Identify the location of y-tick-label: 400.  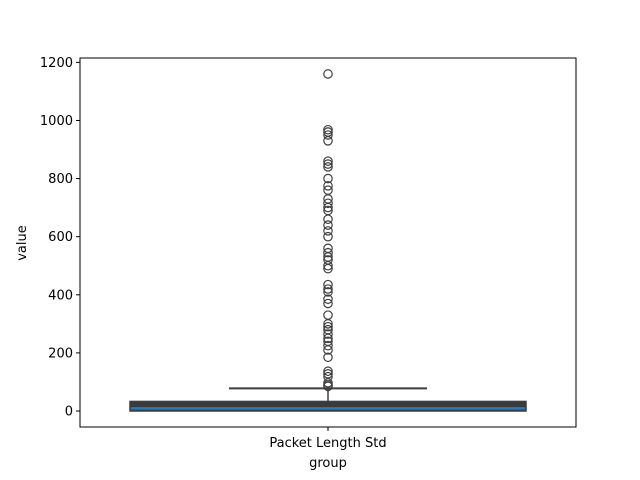
(60, 295).